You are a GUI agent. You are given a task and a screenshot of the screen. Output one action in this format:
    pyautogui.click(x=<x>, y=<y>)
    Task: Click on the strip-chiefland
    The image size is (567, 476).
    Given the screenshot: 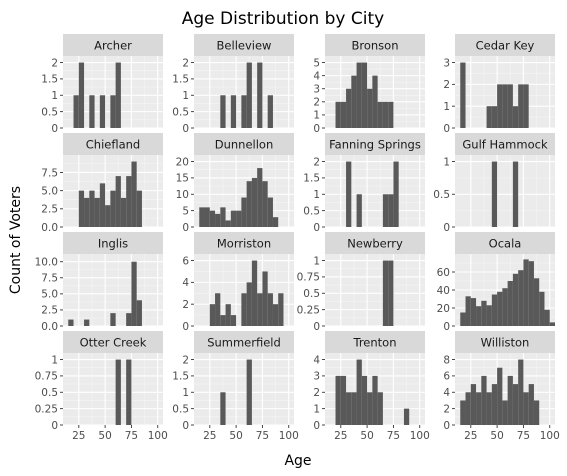 What is the action you would take?
    pyautogui.click(x=113, y=144)
    